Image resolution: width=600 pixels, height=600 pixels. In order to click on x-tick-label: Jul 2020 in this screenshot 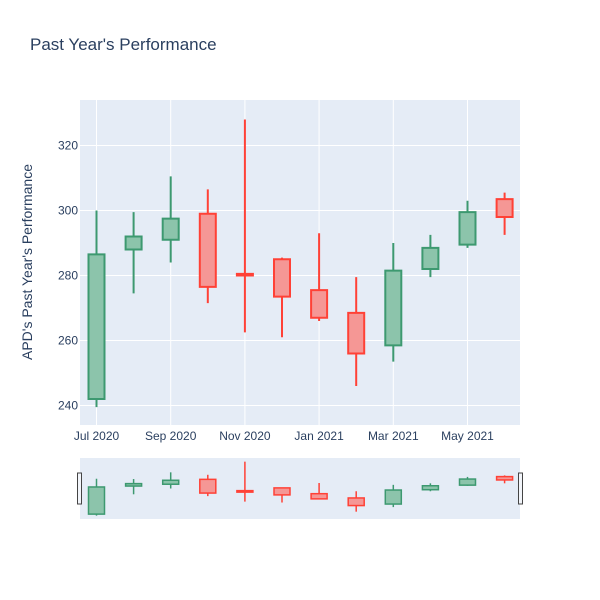, I will do `click(97, 436)`.